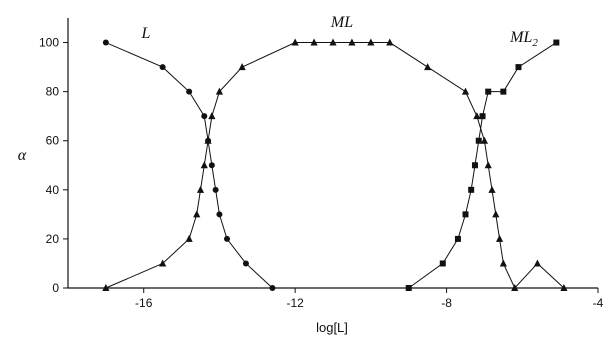 Image resolution: width=605 pixels, height=339 pixels. What do you see at coordinates (598, 303) in the screenshot?
I see `x-tick-label: -4` at bounding box center [598, 303].